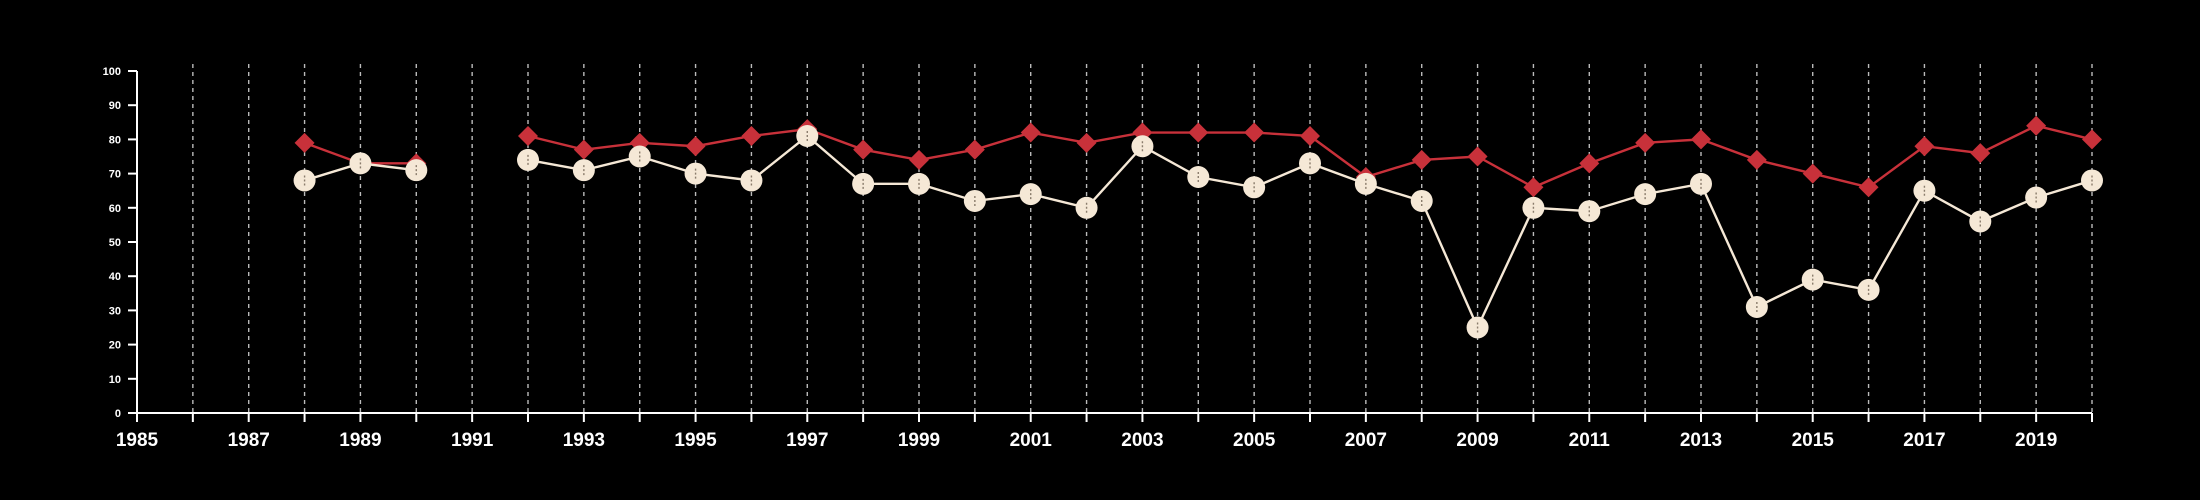  What do you see at coordinates (2036, 440) in the screenshot?
I see `x-tick-label: 2019` at bounding box center [2036, 440].